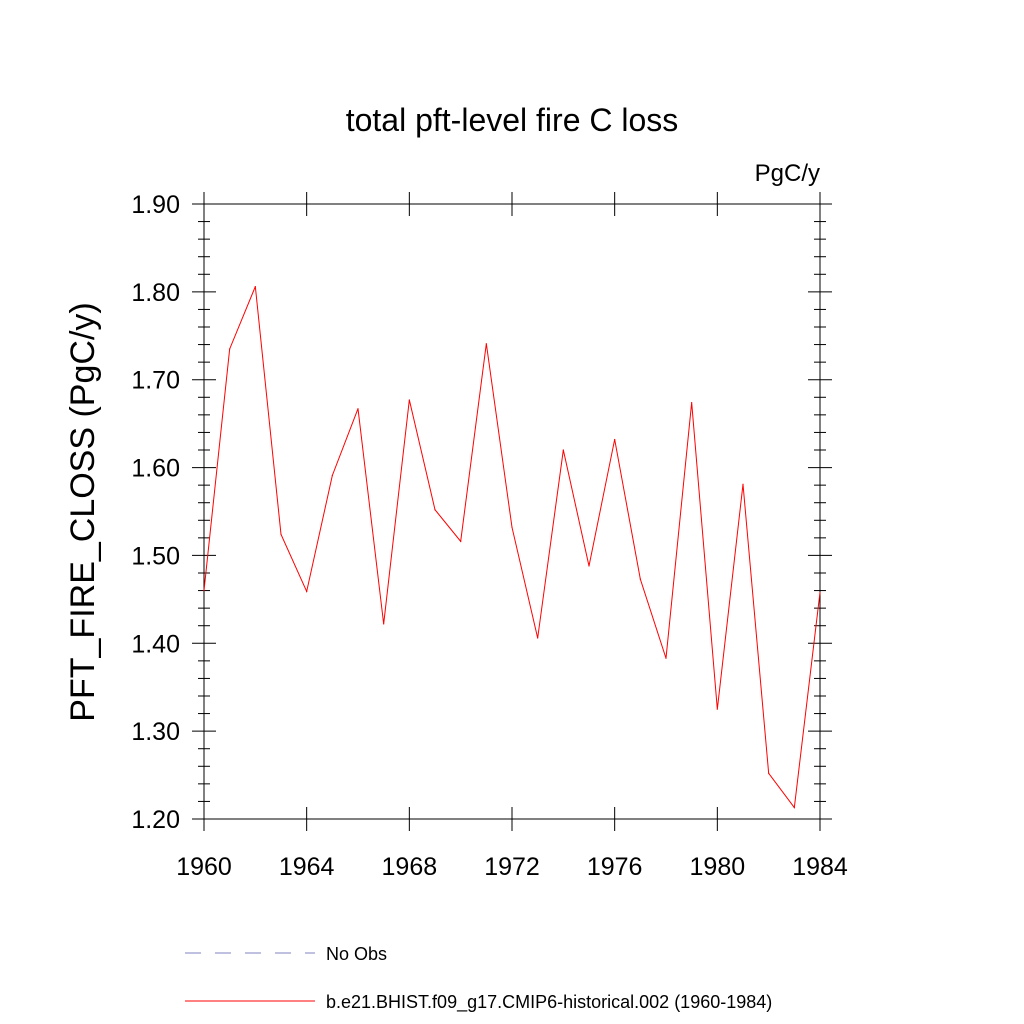 This screenshot has width=1024, height=1024. I want to click on y-tick-label: 1.70, so click(155, 381).